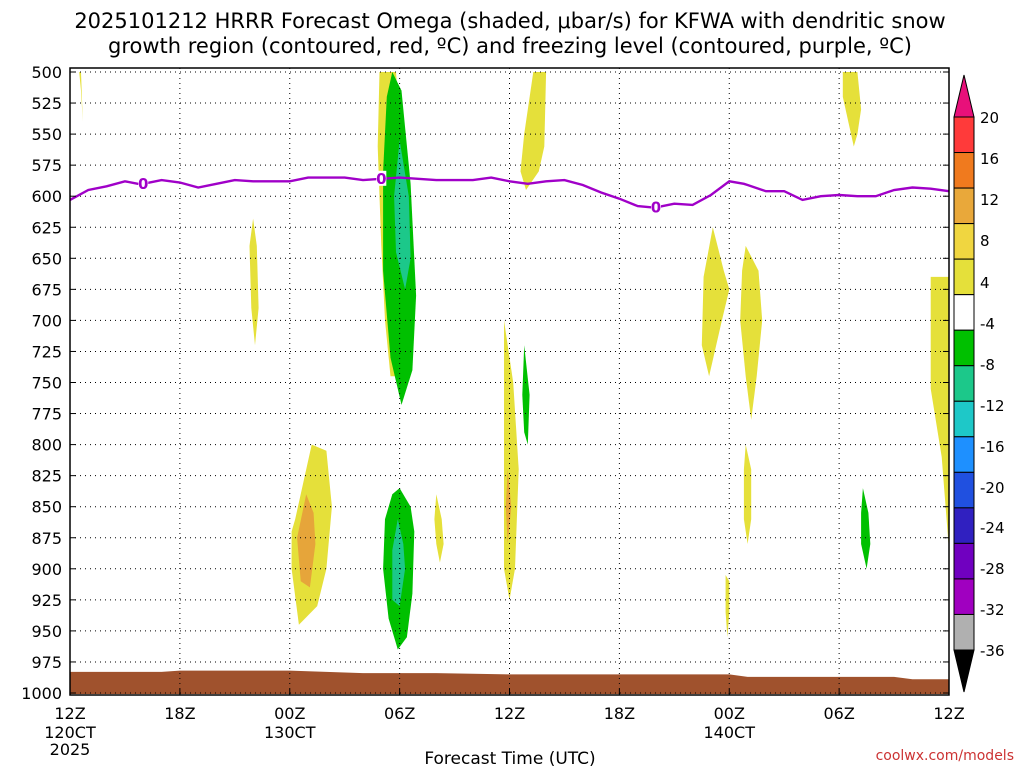 The image size is (1024, 768). I want to click on y-tick-label: 850, so click(46, 507).